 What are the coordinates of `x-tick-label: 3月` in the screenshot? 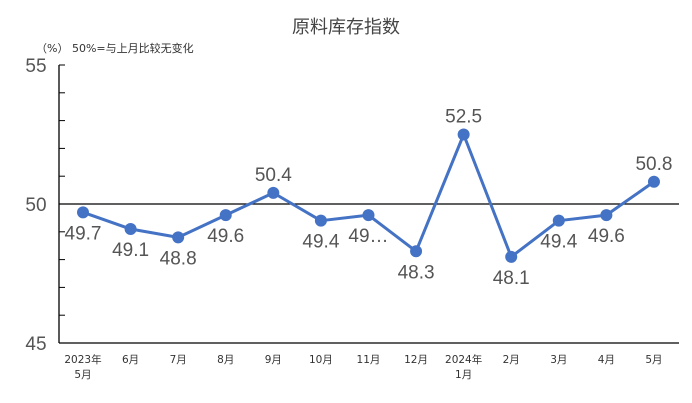 It's located at (558, 360).